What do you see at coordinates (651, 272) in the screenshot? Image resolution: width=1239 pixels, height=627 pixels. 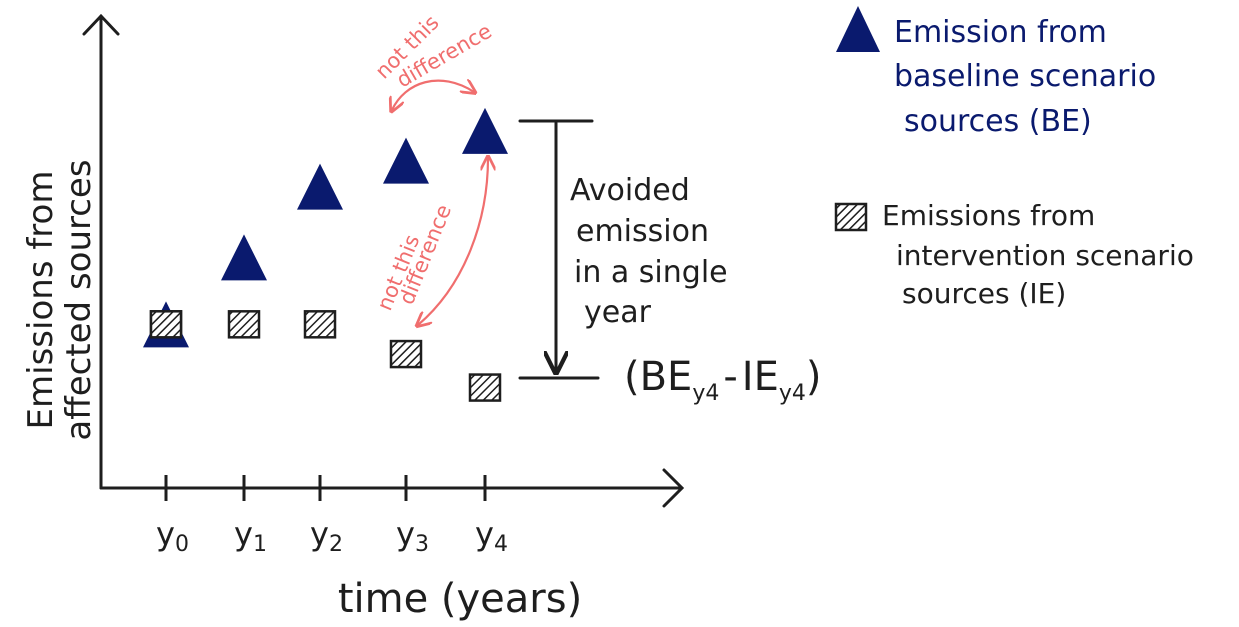 I see `avoided-line-3: in a single` at bounding box center [651, 272].